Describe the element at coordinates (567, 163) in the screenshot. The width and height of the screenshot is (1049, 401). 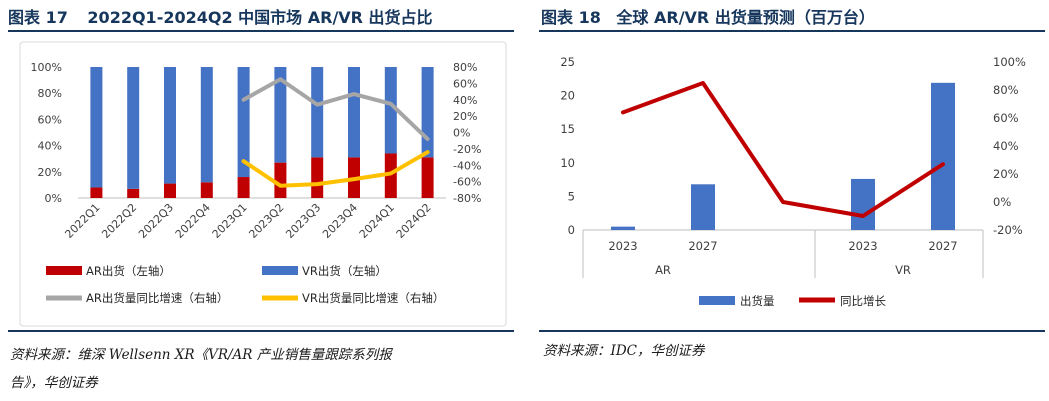
I see `left-axis-tick-label: 10` at that location.